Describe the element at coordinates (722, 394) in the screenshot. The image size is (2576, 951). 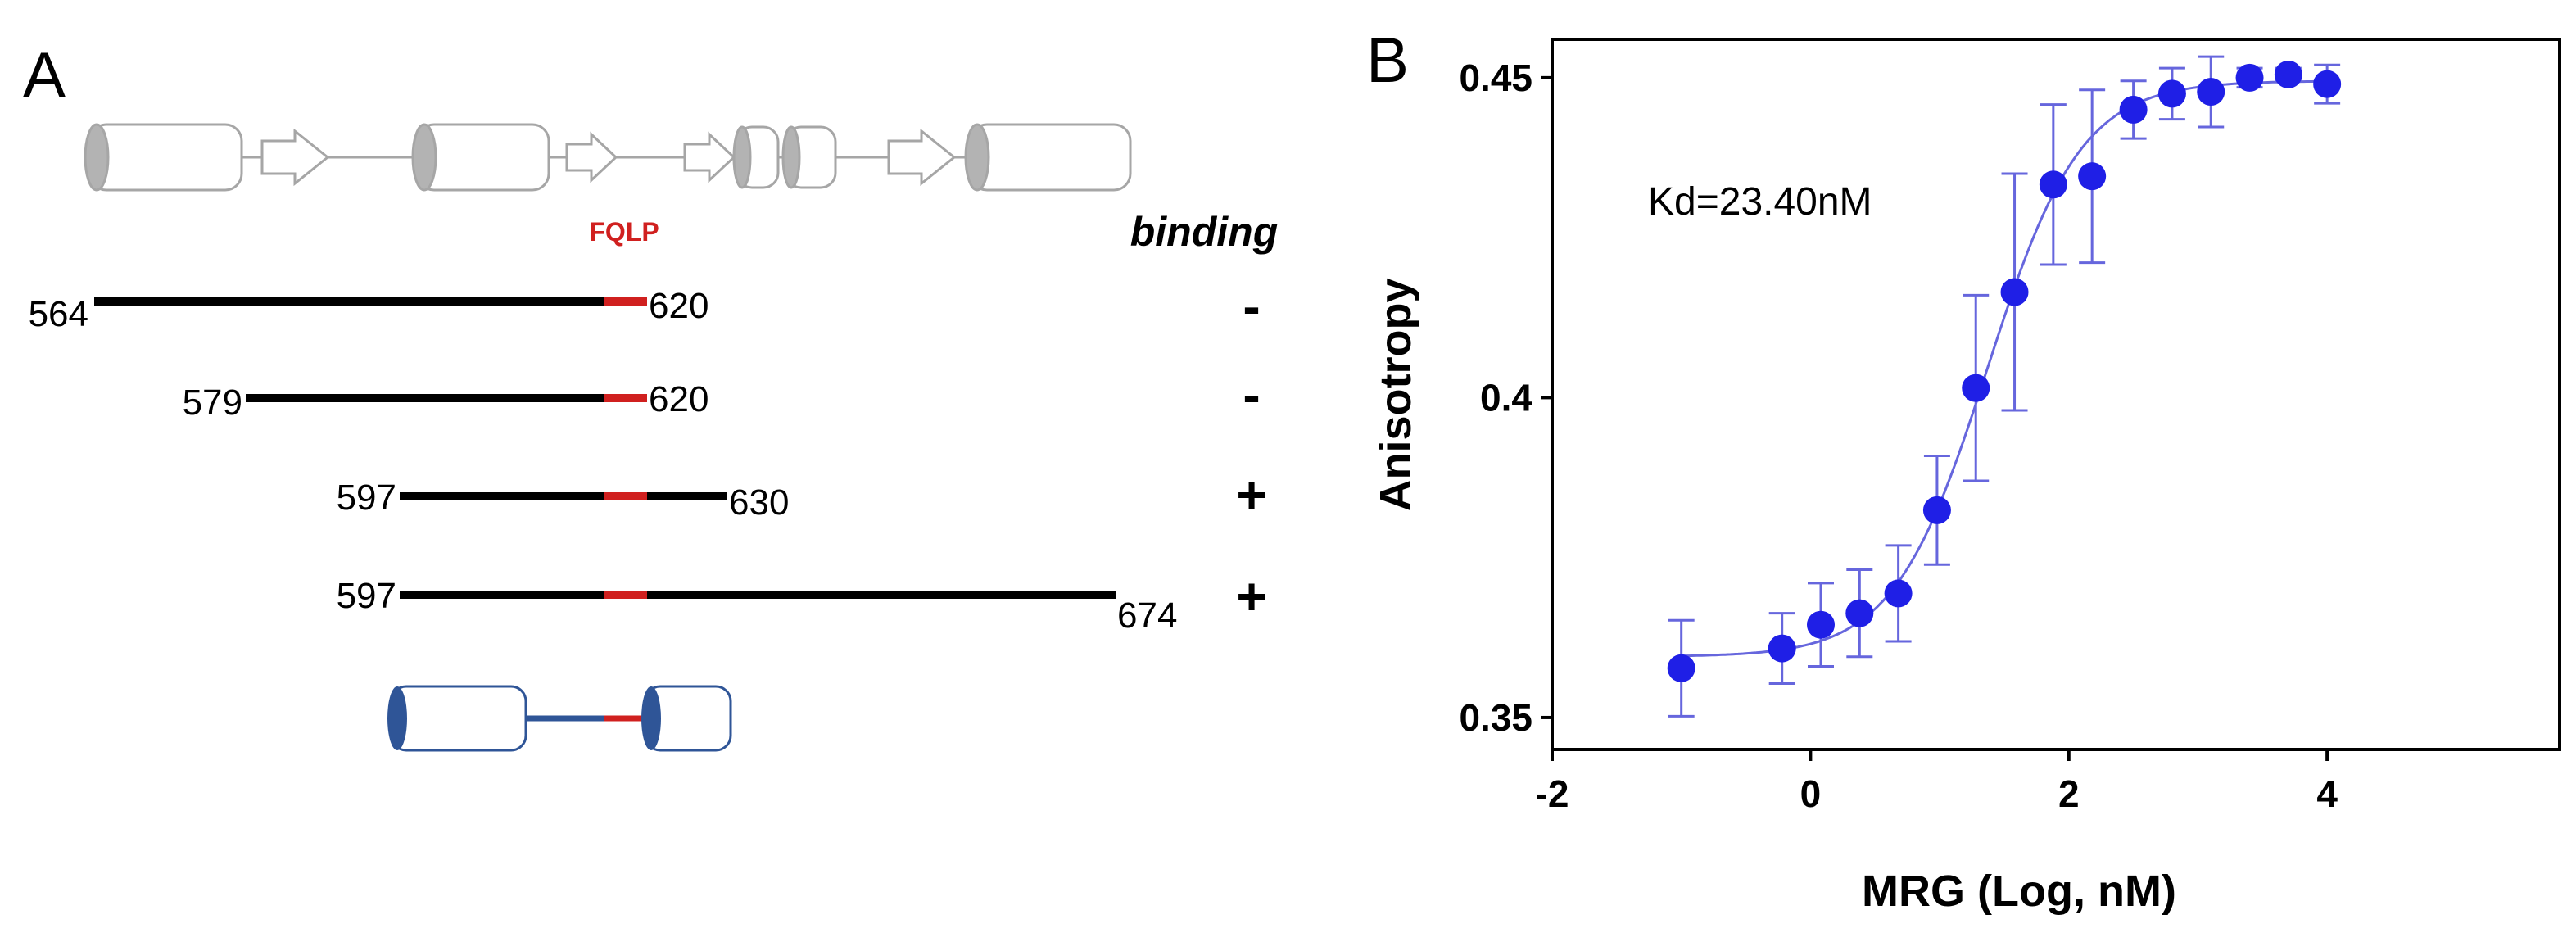
I see `construct-row: 579 620 -` at that location.